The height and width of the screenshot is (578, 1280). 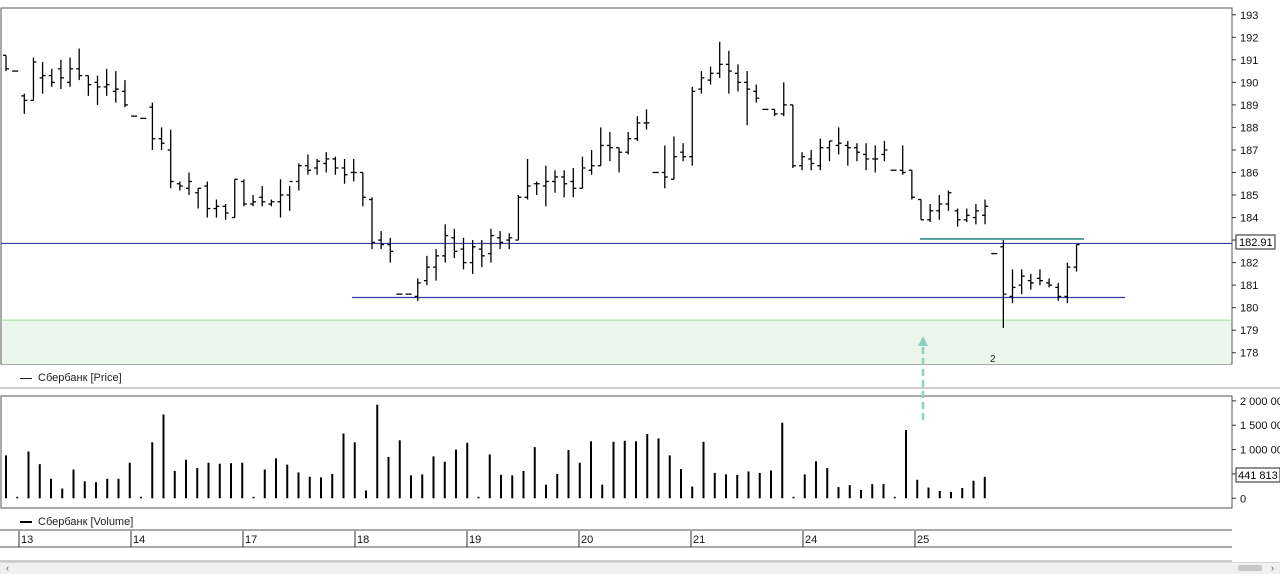 I want to click on price-annotation: 2, so click(x=993, y=359).